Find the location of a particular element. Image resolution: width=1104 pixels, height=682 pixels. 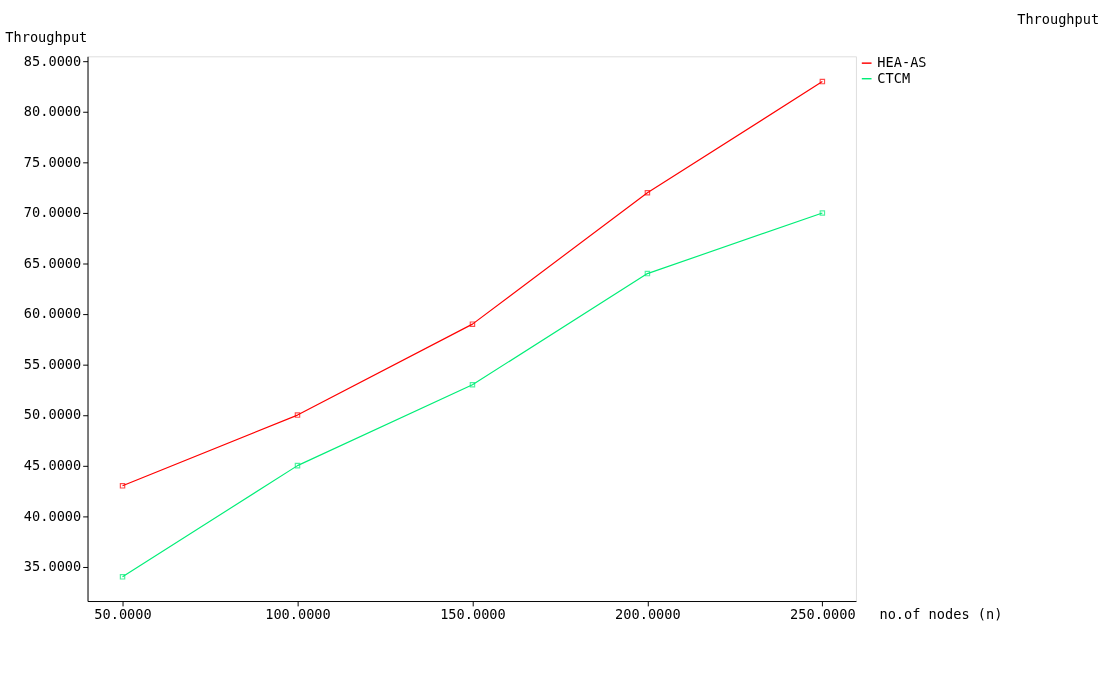

y-tick-label: 60.0000 is located at coordinates (52, 313).